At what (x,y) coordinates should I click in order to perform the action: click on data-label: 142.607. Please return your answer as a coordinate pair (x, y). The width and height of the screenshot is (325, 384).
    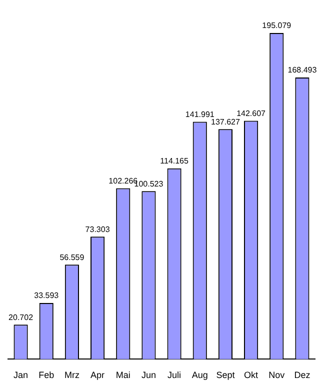
    Looking at the image, I should click on (251, 113).